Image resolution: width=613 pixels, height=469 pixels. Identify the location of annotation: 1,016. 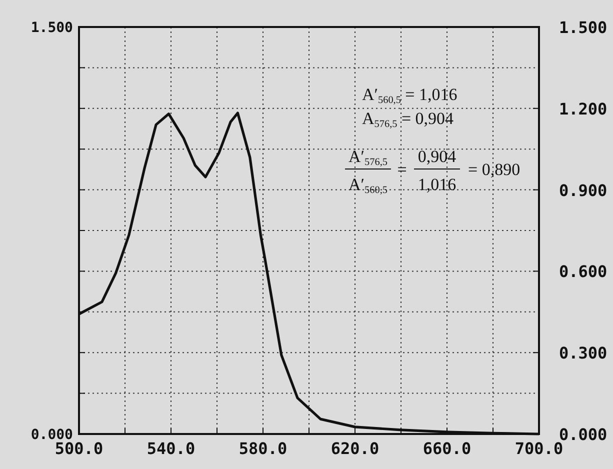
(437, 184).